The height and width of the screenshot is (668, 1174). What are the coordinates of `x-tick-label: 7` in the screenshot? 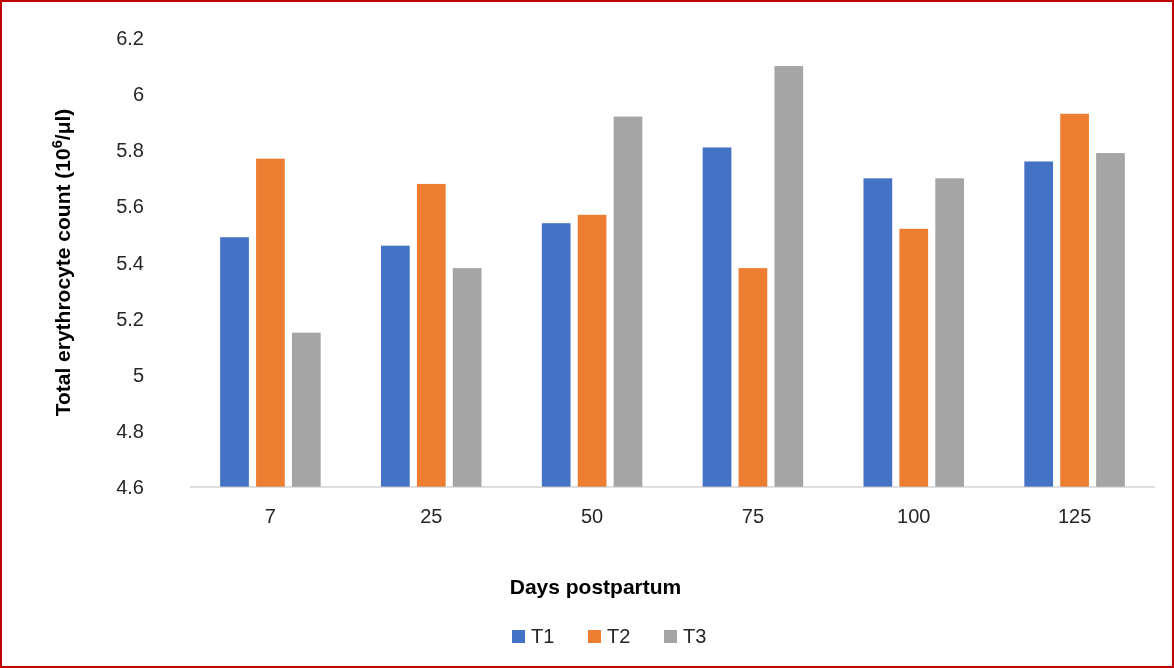 It's located at (270, 516).